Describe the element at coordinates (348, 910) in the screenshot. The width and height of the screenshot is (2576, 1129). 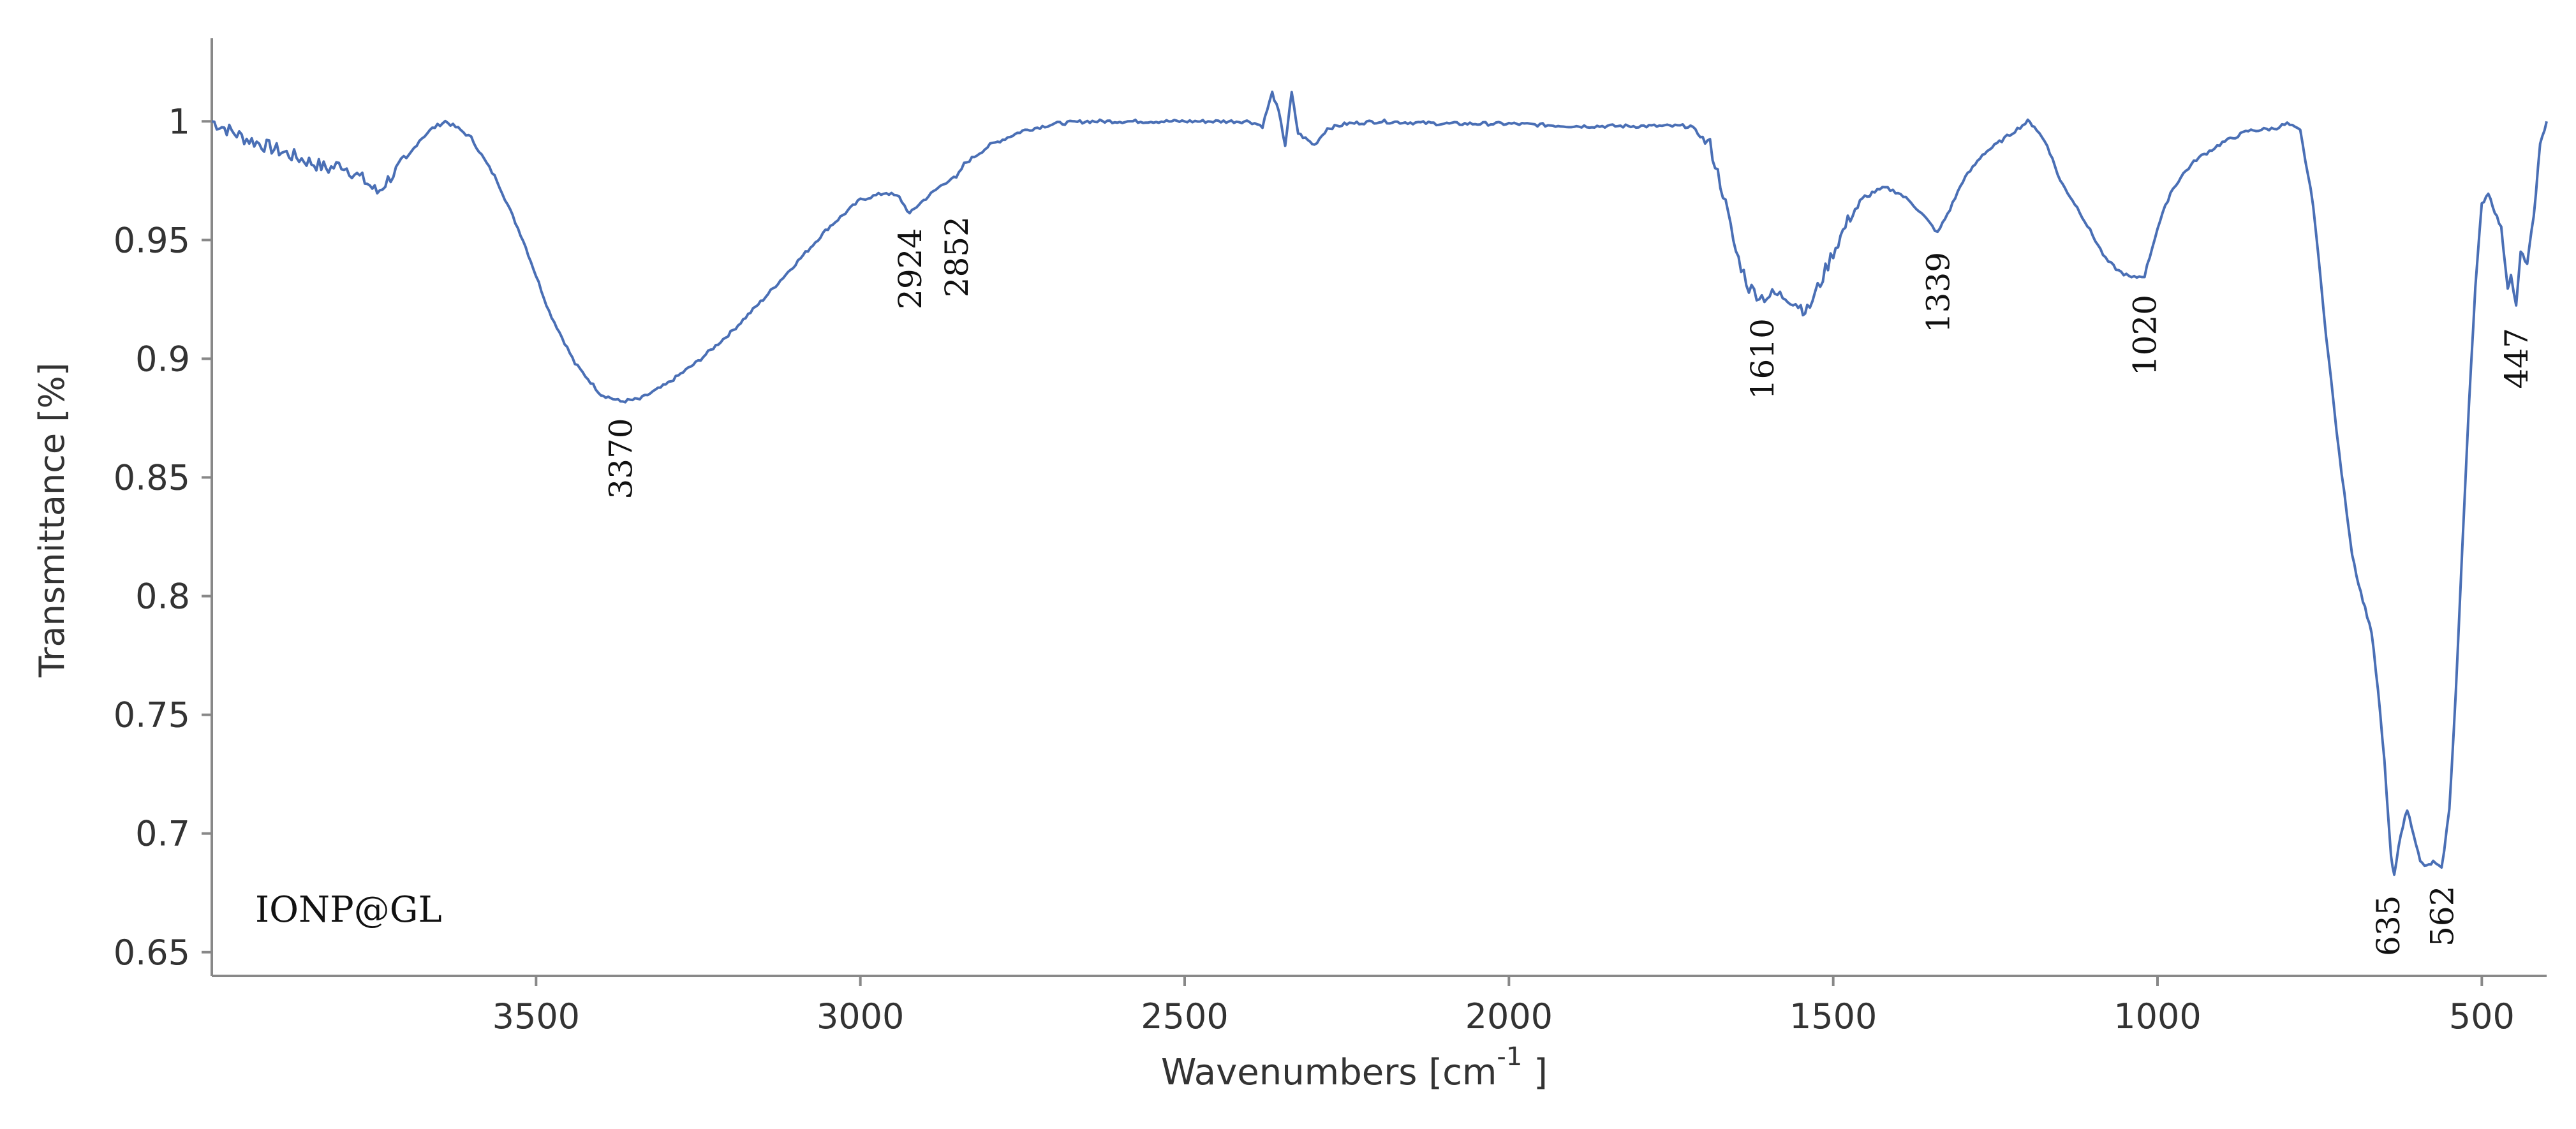
I see `sample-label: IONP@GL` at that location.